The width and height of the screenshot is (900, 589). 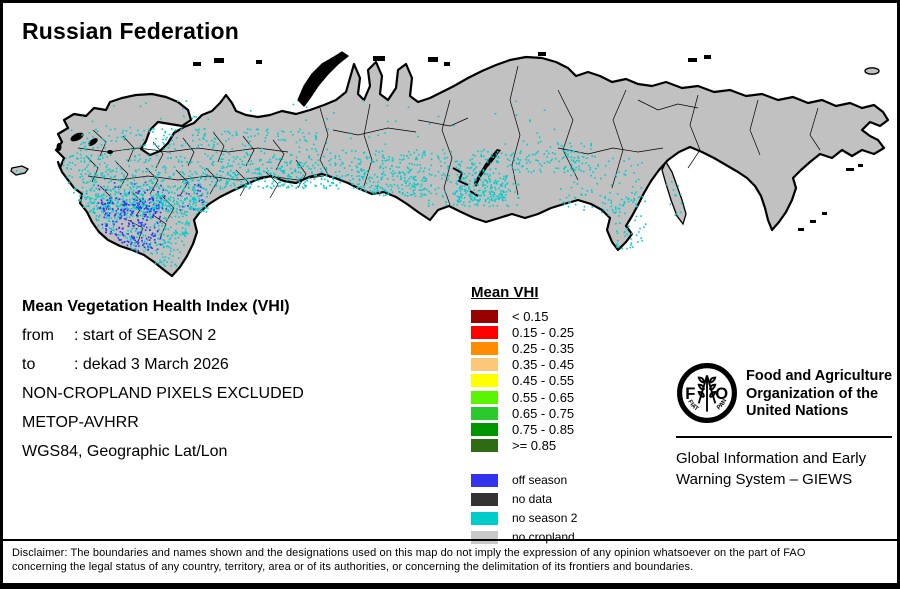 I want to click on legend-extra-row: off season, so click(x=524, y=480).